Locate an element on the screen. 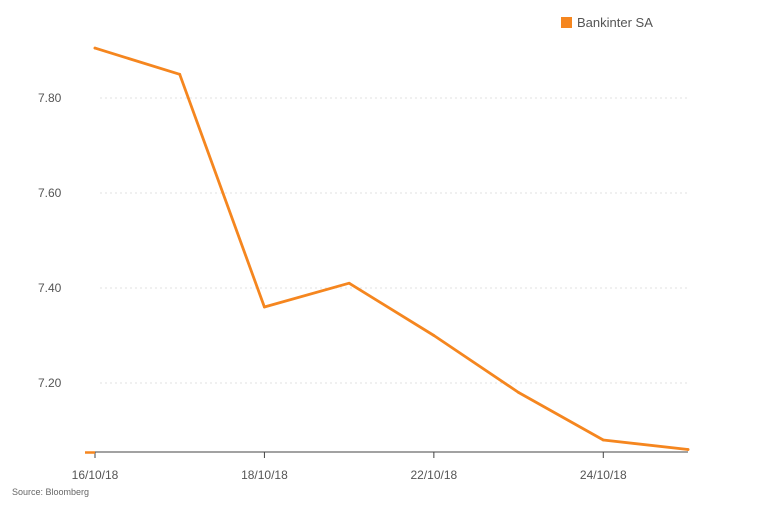 Image resolution: width=763 pixels, height=525 pixels. x-tick-label: 24/10/18 is located at coordinates (603, 475).